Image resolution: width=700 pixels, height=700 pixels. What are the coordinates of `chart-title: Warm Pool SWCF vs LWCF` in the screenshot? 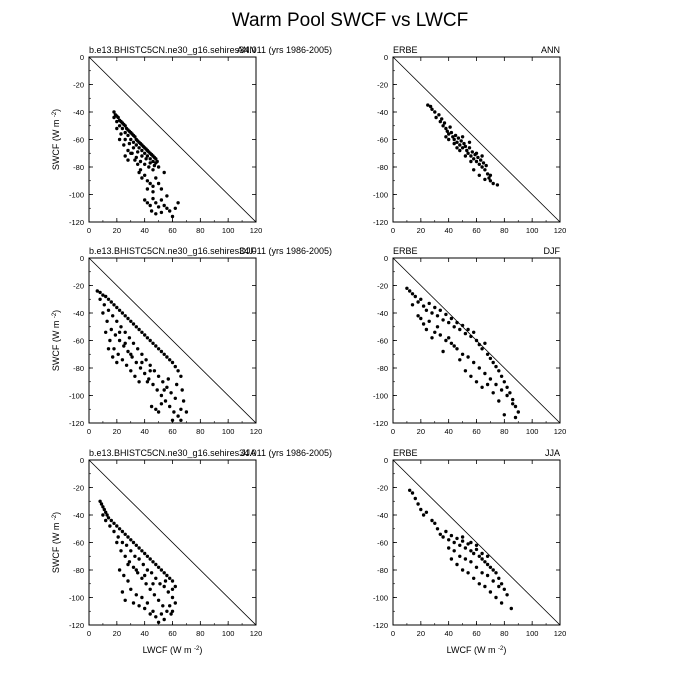 It's located at (350, 20).